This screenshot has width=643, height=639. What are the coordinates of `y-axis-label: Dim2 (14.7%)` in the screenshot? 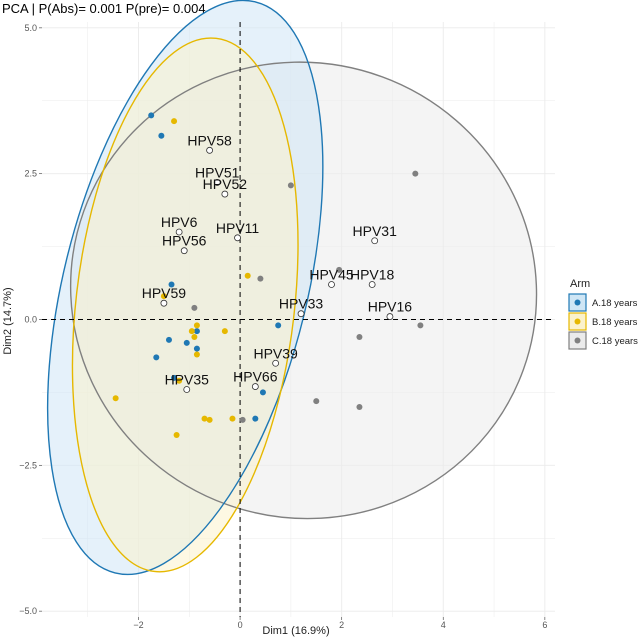 It's located at (8, 320).